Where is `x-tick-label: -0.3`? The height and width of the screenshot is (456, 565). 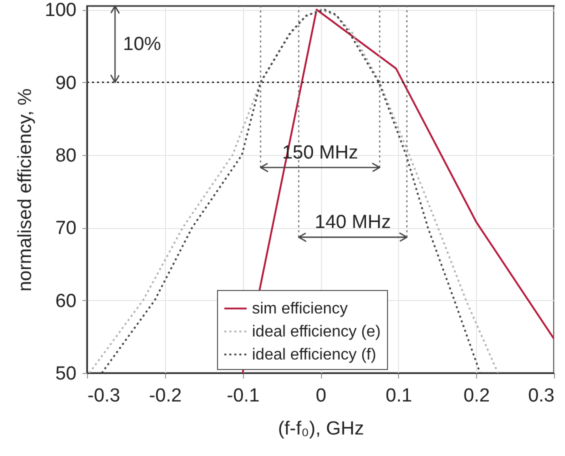 x-tick-label: -0.3 is located at coordinates (104, 396).